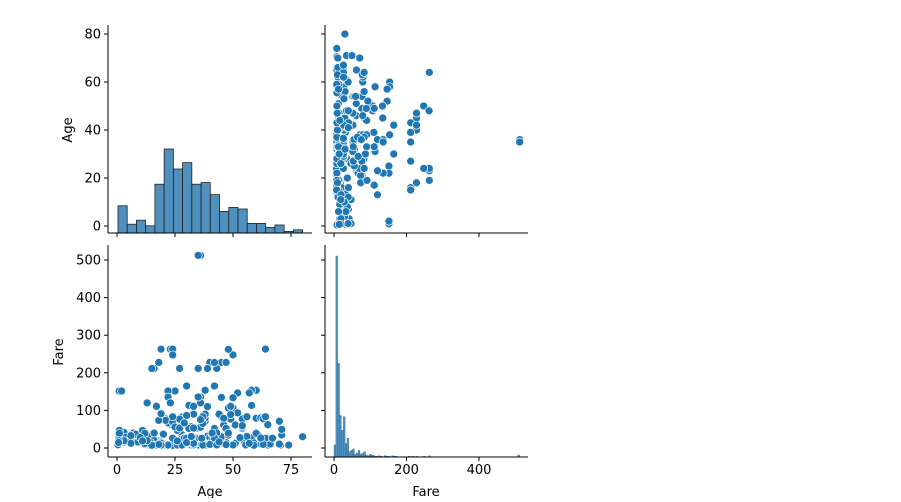 The height and width of the screenshot is (502, 901). What do you see at coordinates (97, 227) in the screenshot?
I see `y-tick-label: 0` at bounding box center [97, 227].